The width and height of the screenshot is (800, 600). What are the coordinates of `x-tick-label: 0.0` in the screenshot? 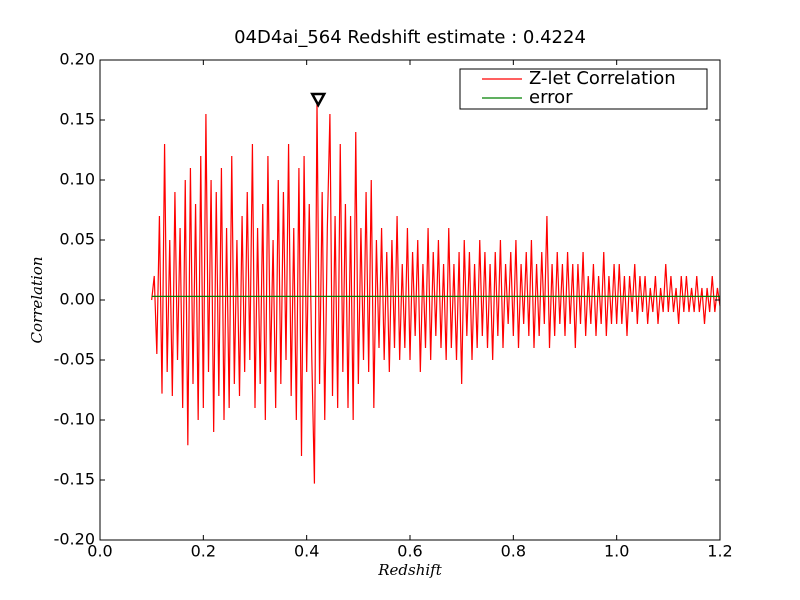 It's located at (99, 551).